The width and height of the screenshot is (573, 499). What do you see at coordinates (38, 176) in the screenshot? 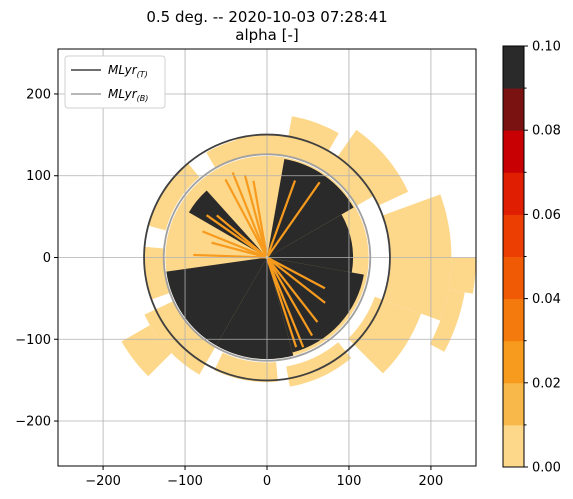
I see `y-tick-label: 100` at bounding box center [38, 176].